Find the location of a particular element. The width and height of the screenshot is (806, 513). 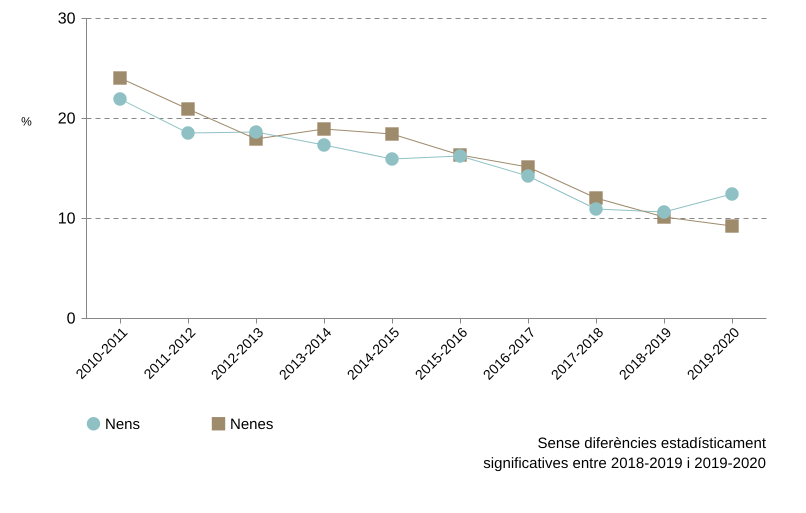

y-axis-title: % is located at coordinates (26, 121).